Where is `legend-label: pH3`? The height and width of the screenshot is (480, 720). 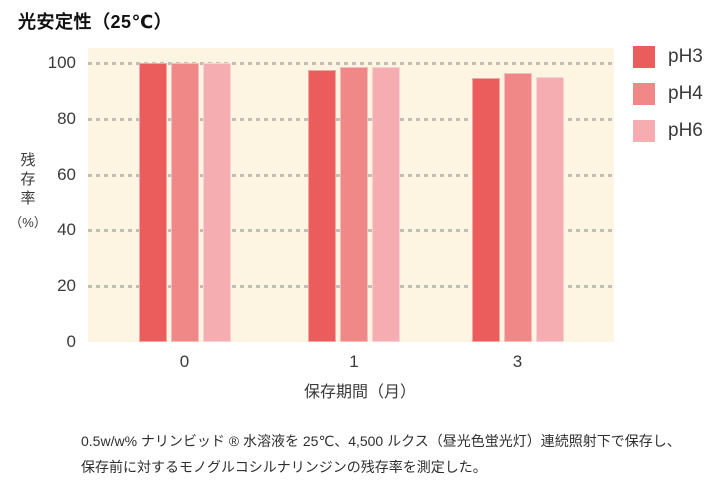 legend-label: pH3 is located at coordinates (685, 56).